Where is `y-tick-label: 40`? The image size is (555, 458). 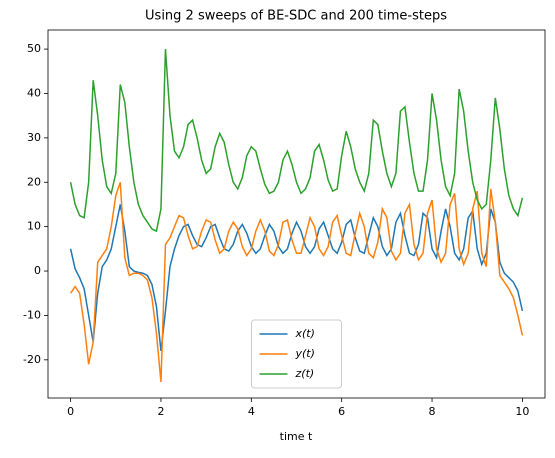
y-tick-label: 40 is located at coordinates (34, 92).